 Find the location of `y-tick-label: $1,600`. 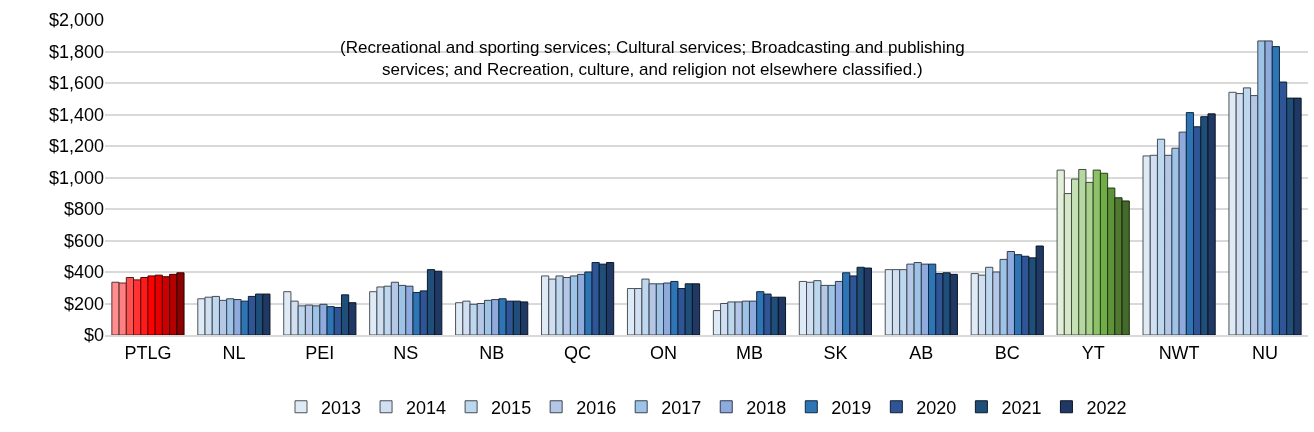

y-tick-label: $1,600 is located at coordinates (76, 83).